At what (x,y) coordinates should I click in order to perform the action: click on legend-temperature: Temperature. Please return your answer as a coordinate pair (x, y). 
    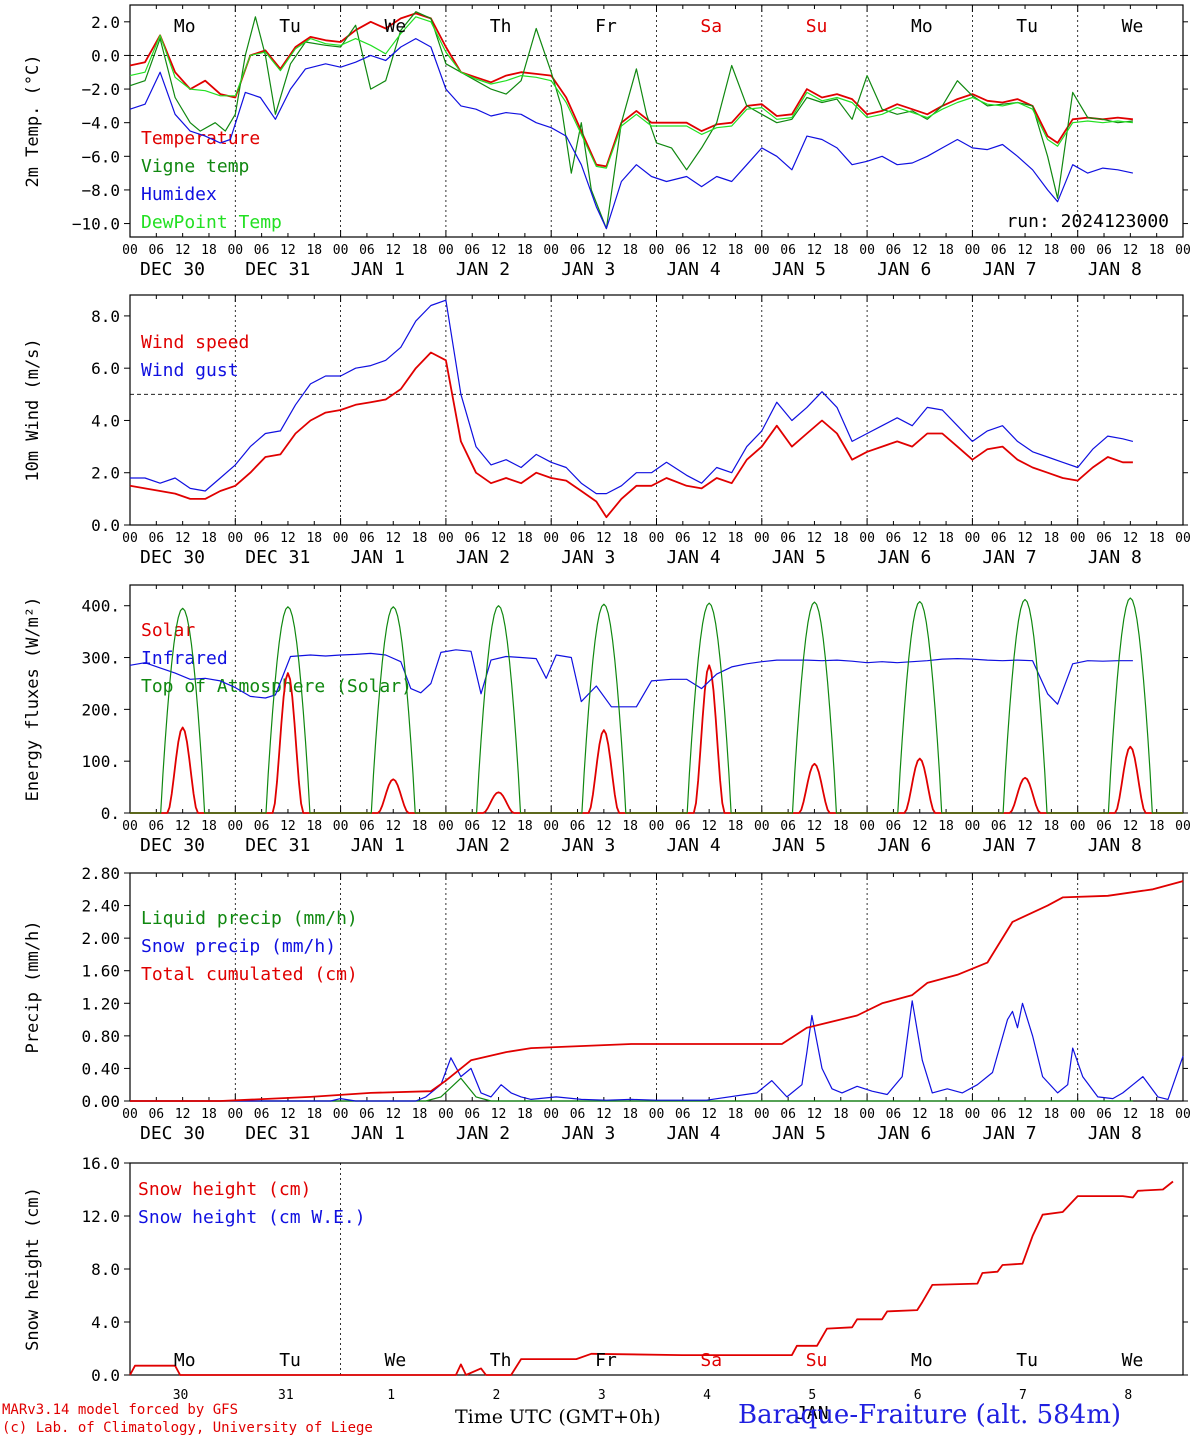
    Looking at the image, I should click on (200, 138).